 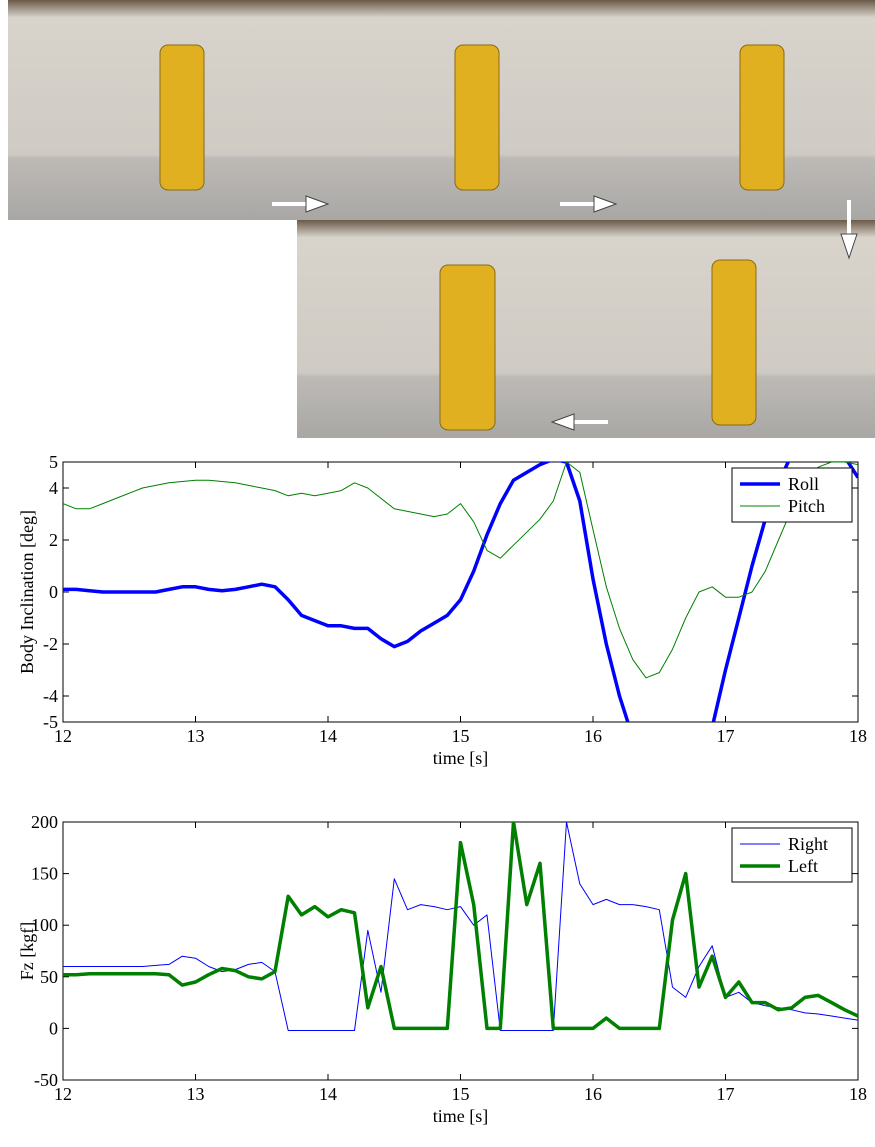 What do you see at coordinates (49, 977) in the screenshot?
I see `y-tick-label: 50` at bounding box center [49, 977].